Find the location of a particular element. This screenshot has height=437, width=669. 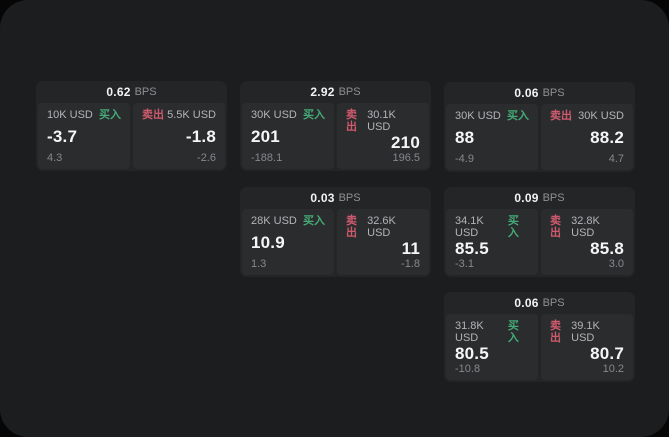

buy-price: 88 is located at coordinates (465, 137).